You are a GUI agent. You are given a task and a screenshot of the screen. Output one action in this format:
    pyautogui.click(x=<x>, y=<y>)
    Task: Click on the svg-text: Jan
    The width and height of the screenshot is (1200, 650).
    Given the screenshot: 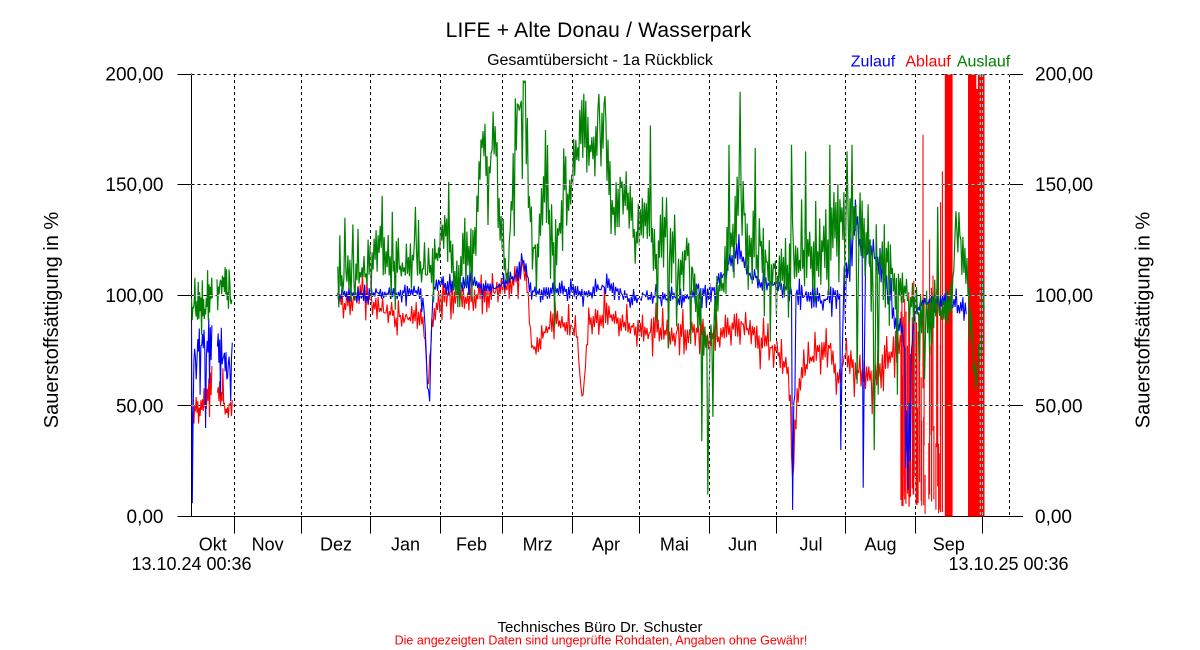 What is the action you would take?
    pyautogui.click(x=405, y=545)
    